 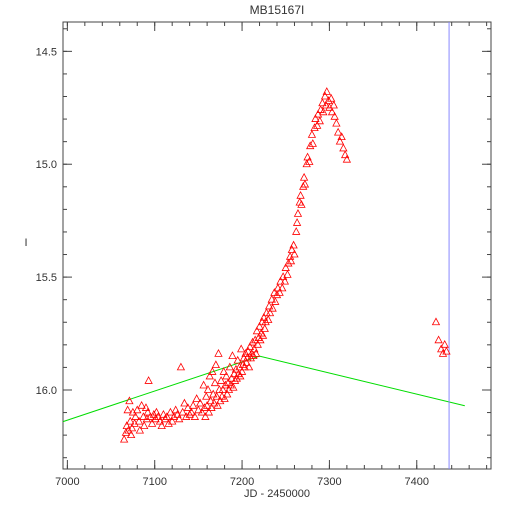 What do you see at coordinates (263, 389) in the screenshot?
I see `model-line` at bounding box center [263, 389].